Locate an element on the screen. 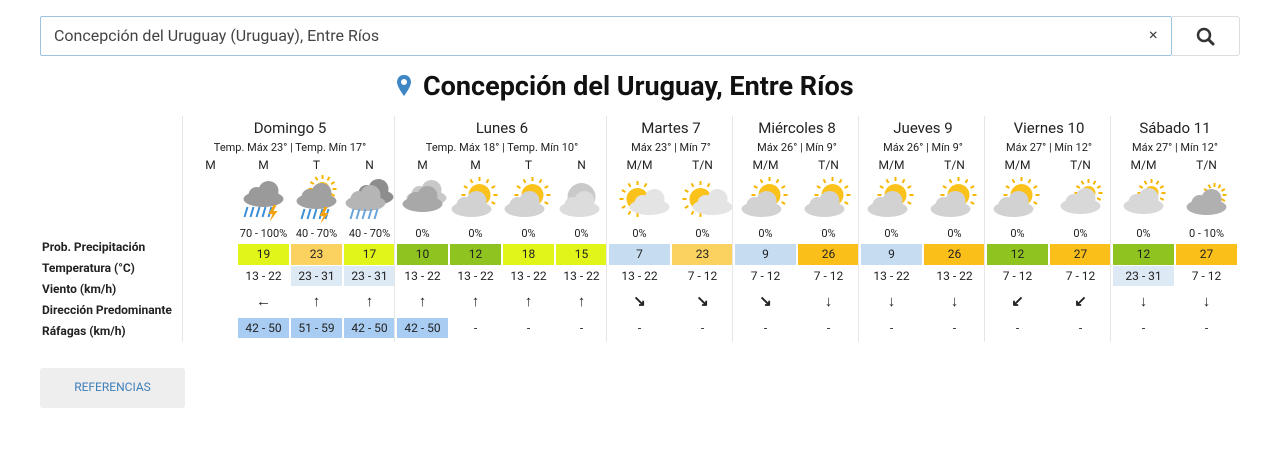 Image resolution: width=1280 pixels, height=466 pixels. direction: ← is located at coordinates (263, 301).